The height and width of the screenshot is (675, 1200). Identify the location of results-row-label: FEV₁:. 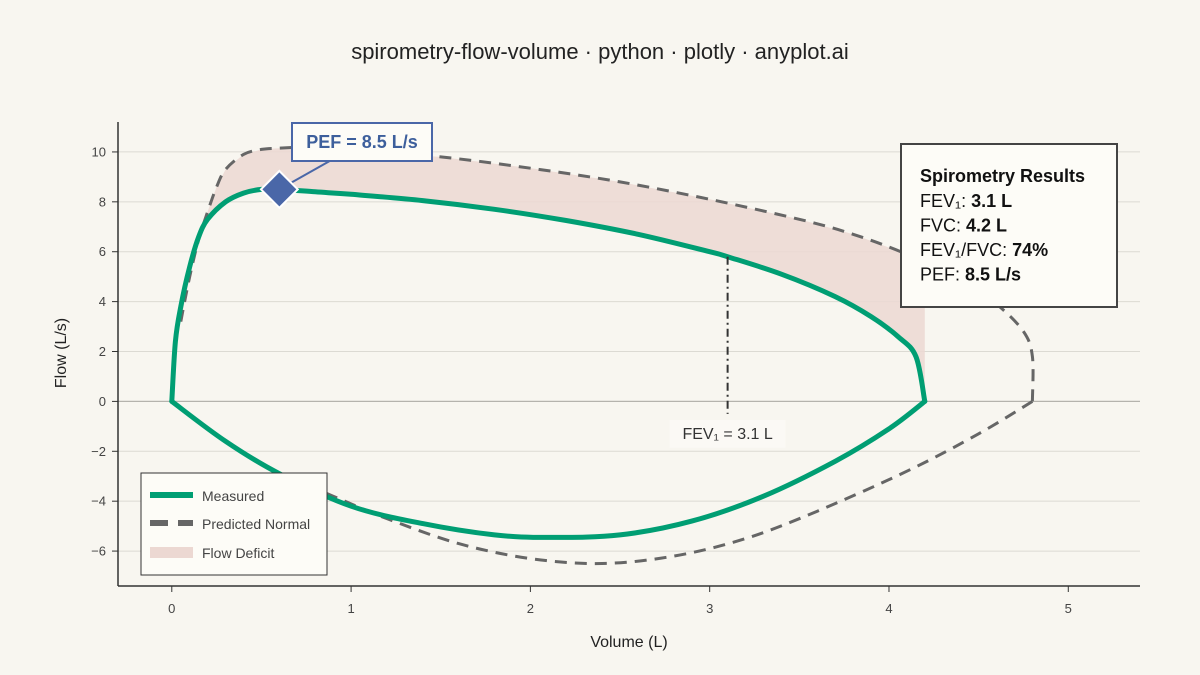
(945, 201).